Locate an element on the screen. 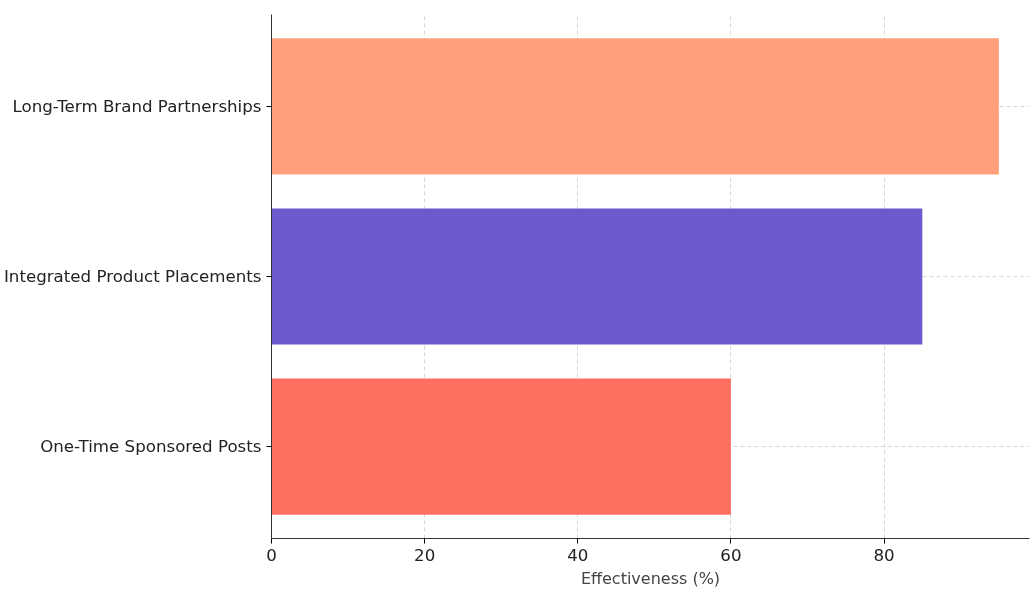 This screenshot has height=590, width=1031. y-tick-label: Long-Term Brand Partnerships is located at coordinates (137, 106).